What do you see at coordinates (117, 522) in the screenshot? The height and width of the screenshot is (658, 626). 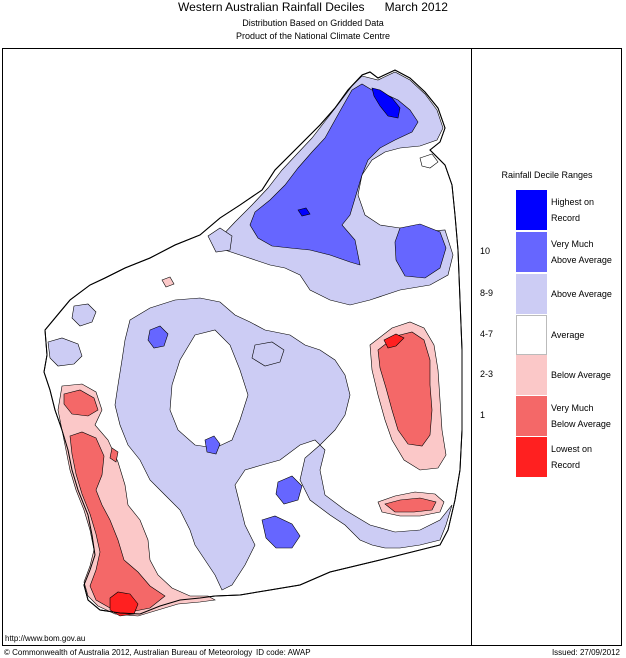 I see `very-much-below-coast` at bounding box center [117, 522].